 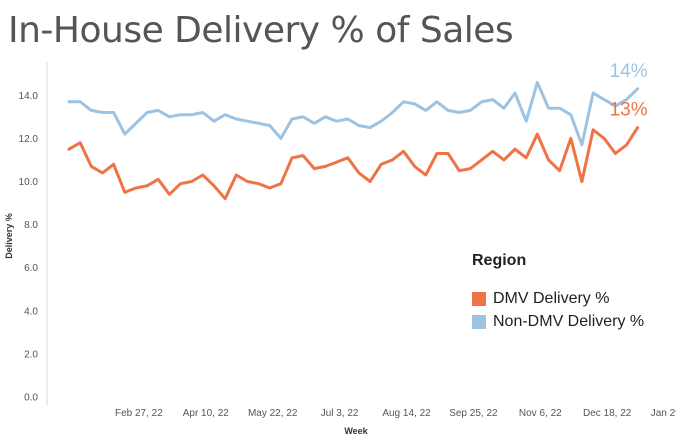 I want to click on x-tick-label: May 22, 22, so click(x=273, y=413).